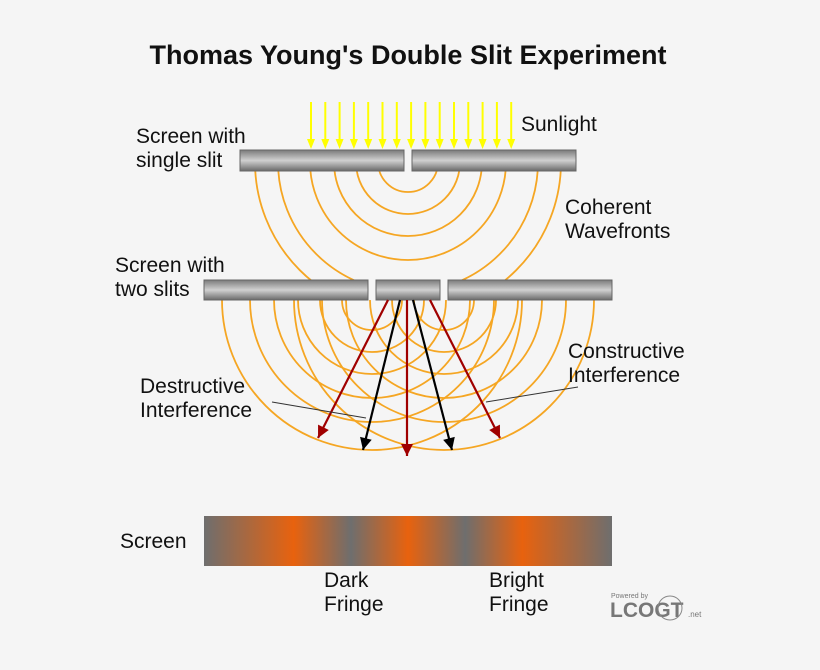 The height and width of the screenshot is (670, 820). Describe the element at coordinates (153, 541) in the screenshot. I see `screen-label: Screen` at that location.